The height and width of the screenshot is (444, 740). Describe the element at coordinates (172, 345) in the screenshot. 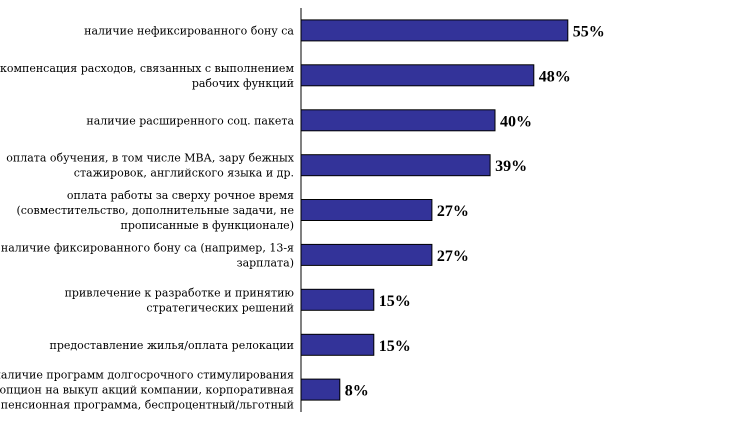

I see `category-label-7: предоставление жилья/оплата релокации` at that location.